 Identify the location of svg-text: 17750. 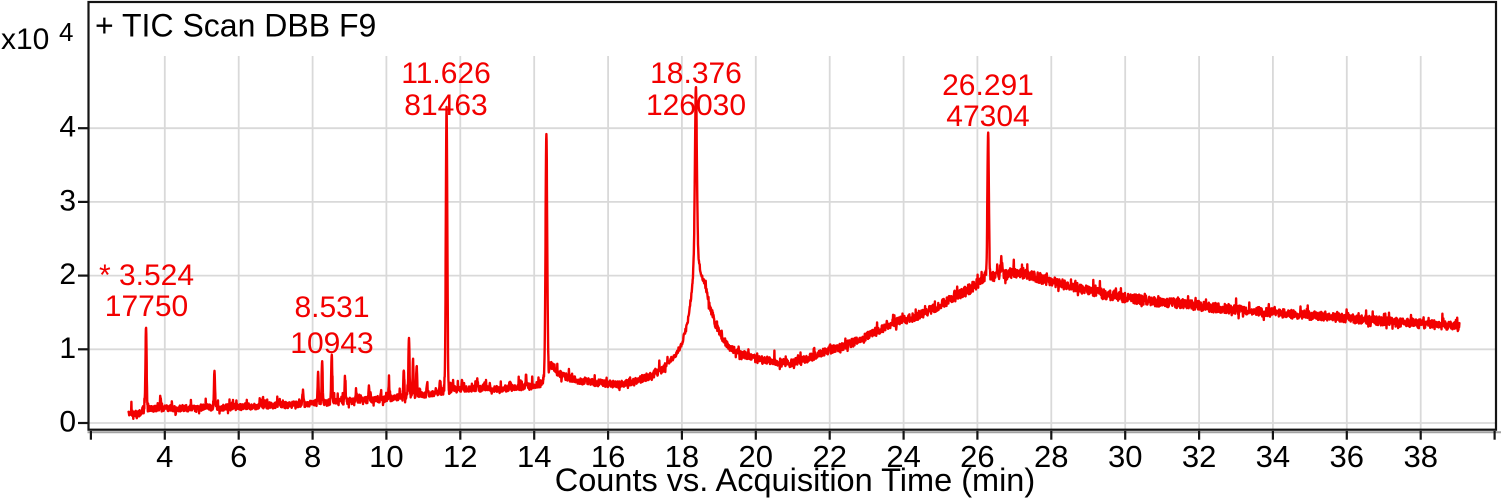
(146, 306).